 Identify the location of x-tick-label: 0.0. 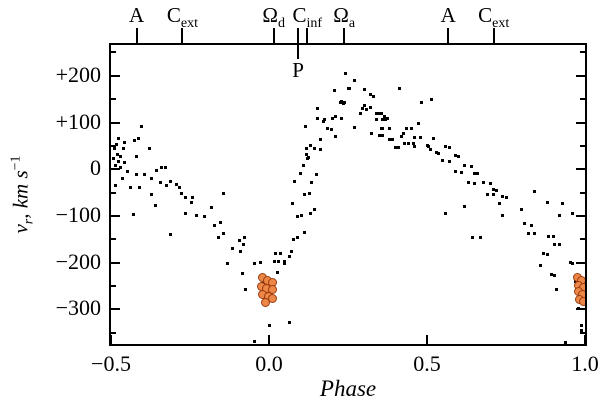
(269, 363).